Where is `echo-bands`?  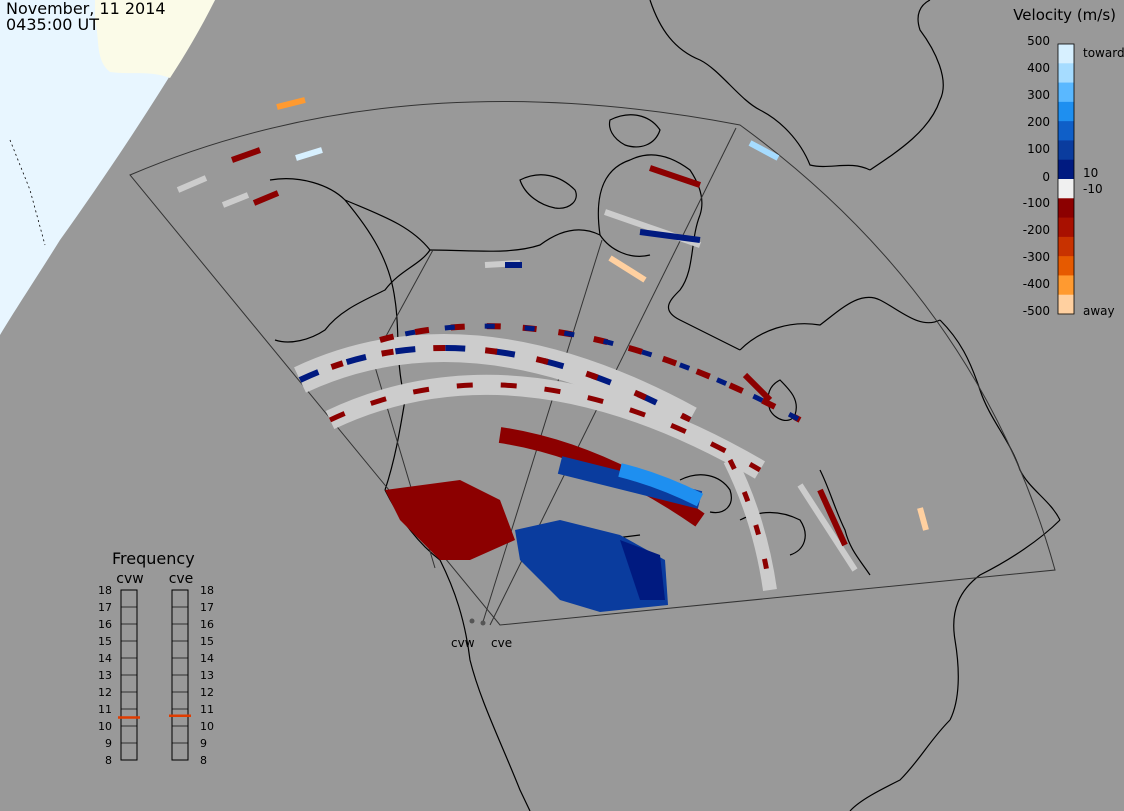
echo-bands is located at coordinates (548, 457).